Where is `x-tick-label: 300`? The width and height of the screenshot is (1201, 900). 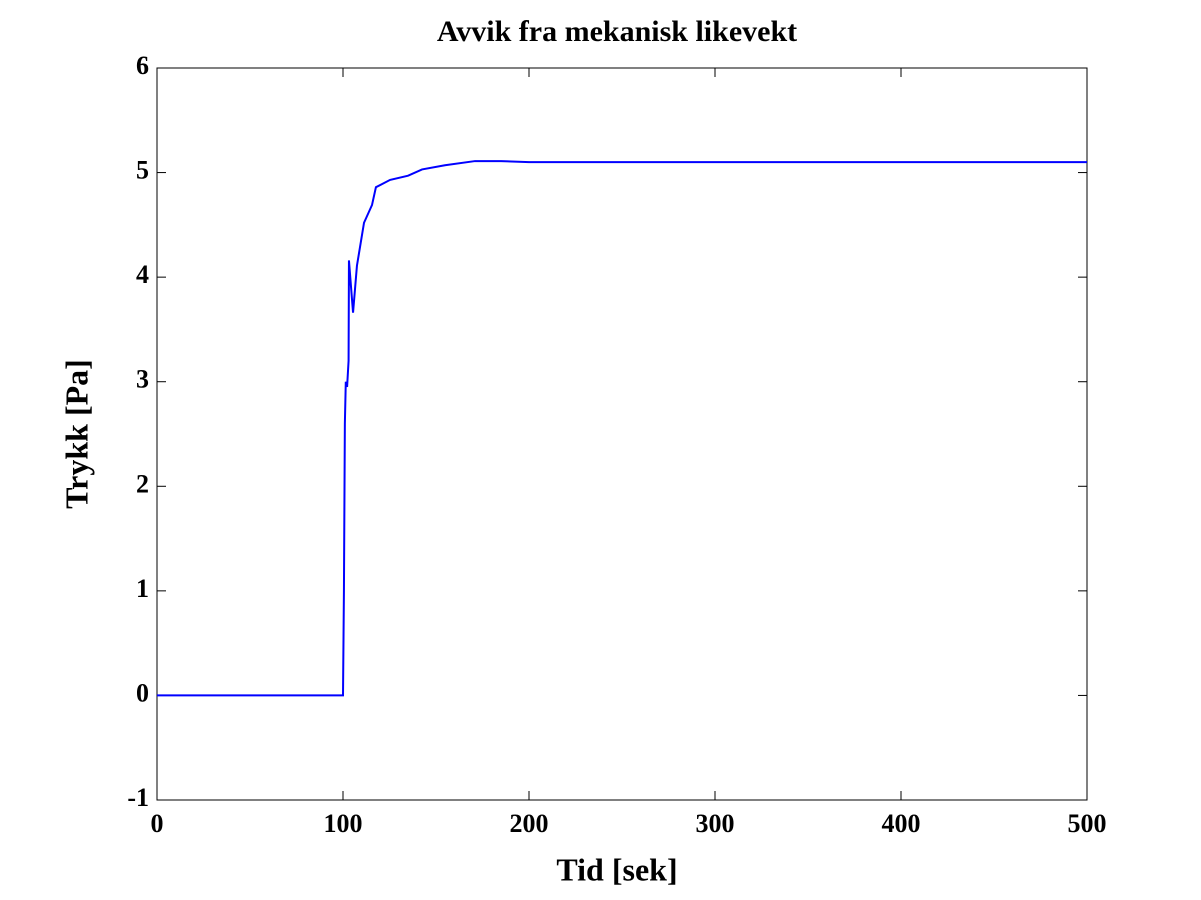 x-tick-label: 300 is located at coordinates (715, 823).